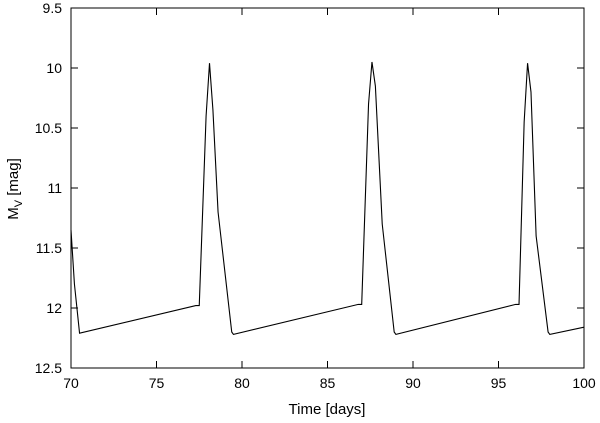 Image resolution: width=600 pixels, height=423 pixels. Describe the element at coordinates (54, 308) in the screenshot. I see `y-tick-label: 12` at that location.